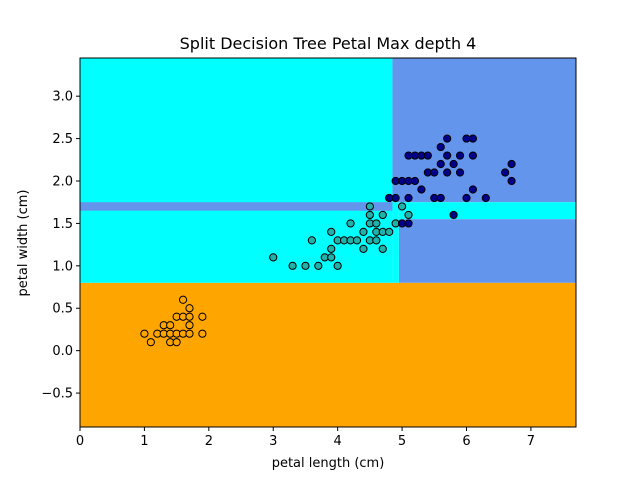 Image resolution: width=640 pixels, height=480 pixels. I want to click on x-tick-label: 2, so click(209, 441).